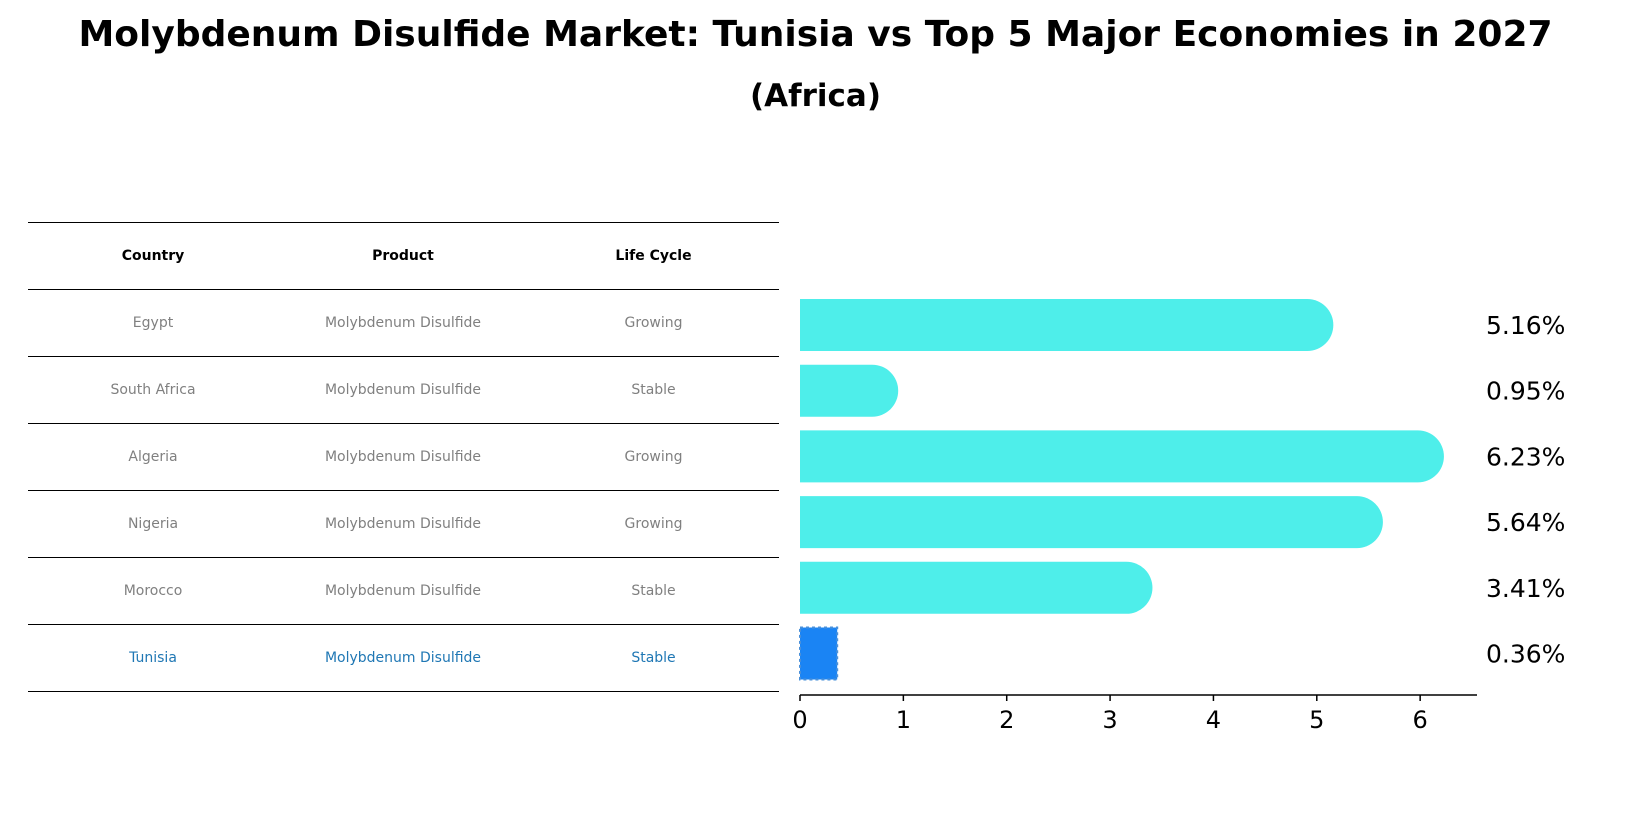 This screenshot has height=823, width=1631. Describe the element at coordinates (153, 457) in the screenshot. I see `cell-country: Algeria` at that location.